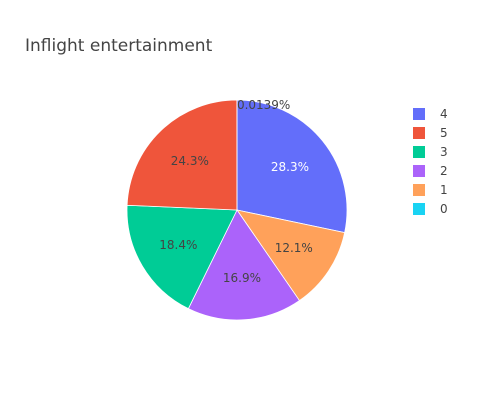  I want to click on slice-label-4: 28.3%, so click(290, 167).